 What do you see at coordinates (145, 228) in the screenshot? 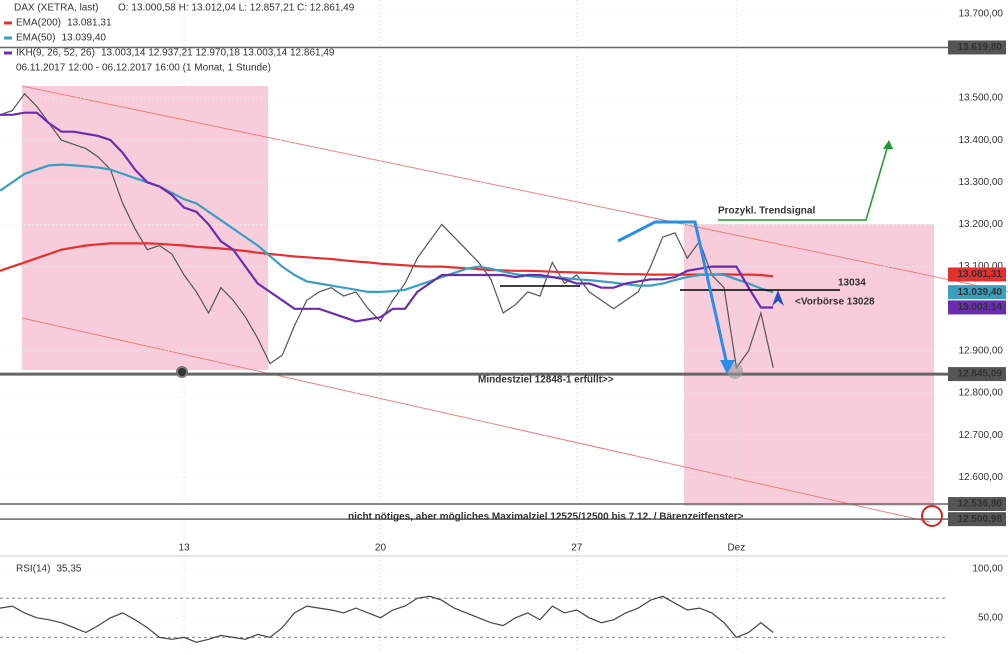
I see `time-window` at bounding box center [145, 228].